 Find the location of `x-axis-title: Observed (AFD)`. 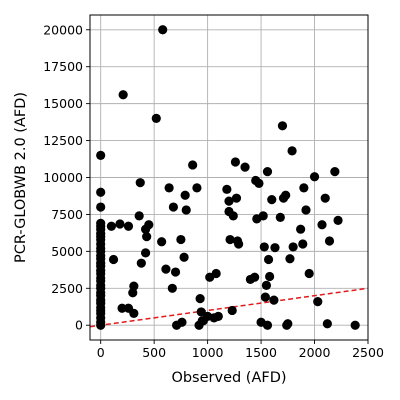

x-axis-title: Observed (AFD) is located at coordinates (228, 378).